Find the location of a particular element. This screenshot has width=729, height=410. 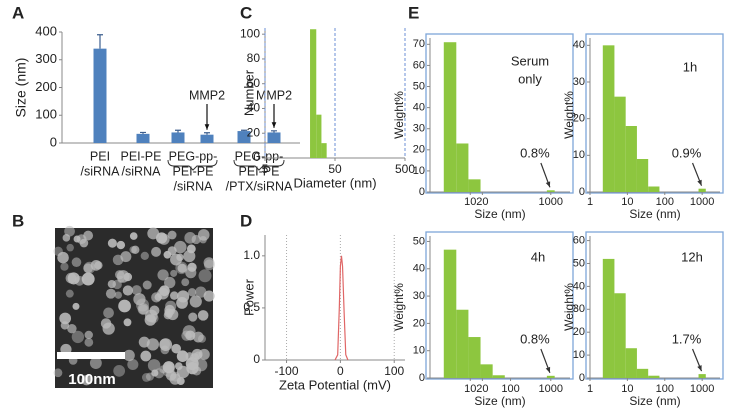

scale-bar-label: 100nm is located at coordinates (92, 379).